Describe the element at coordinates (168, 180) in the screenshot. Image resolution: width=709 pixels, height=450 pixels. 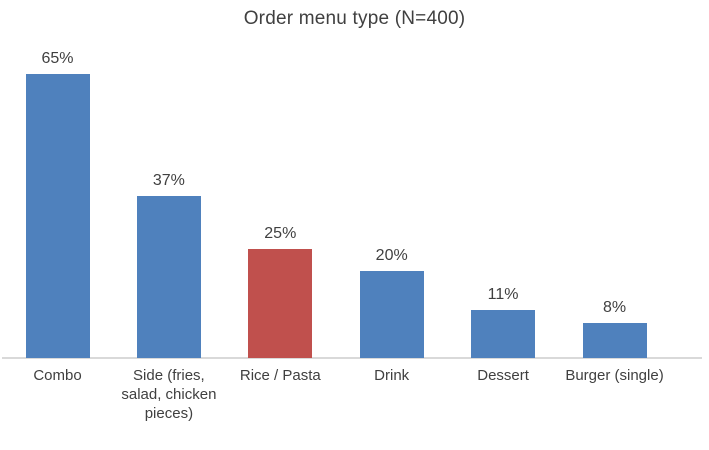
I see `bar-value-label-1: 37%` at that location.